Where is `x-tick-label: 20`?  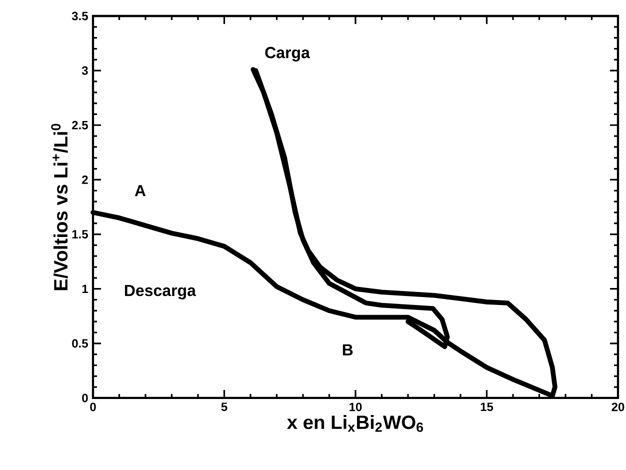
x-tick-label: 20 is located at coordinates (618, 407).